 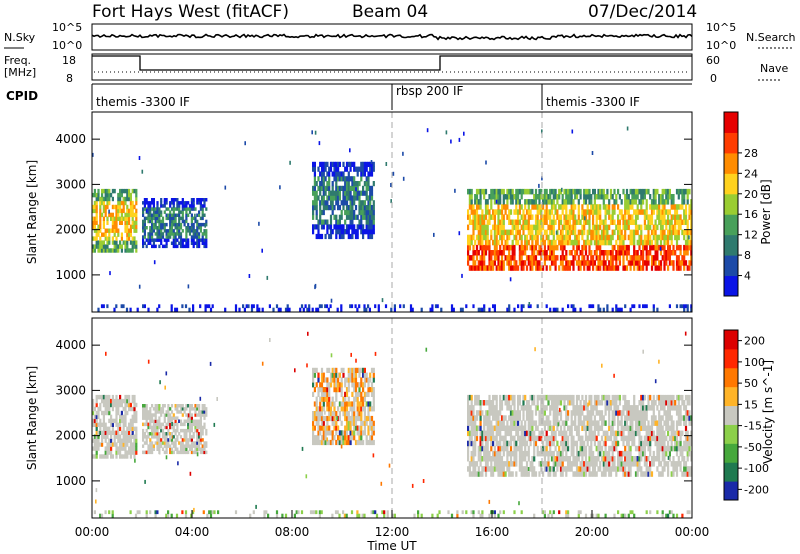 I want to click on colorbar-tick-label: 24, so click(x=751, y=173).